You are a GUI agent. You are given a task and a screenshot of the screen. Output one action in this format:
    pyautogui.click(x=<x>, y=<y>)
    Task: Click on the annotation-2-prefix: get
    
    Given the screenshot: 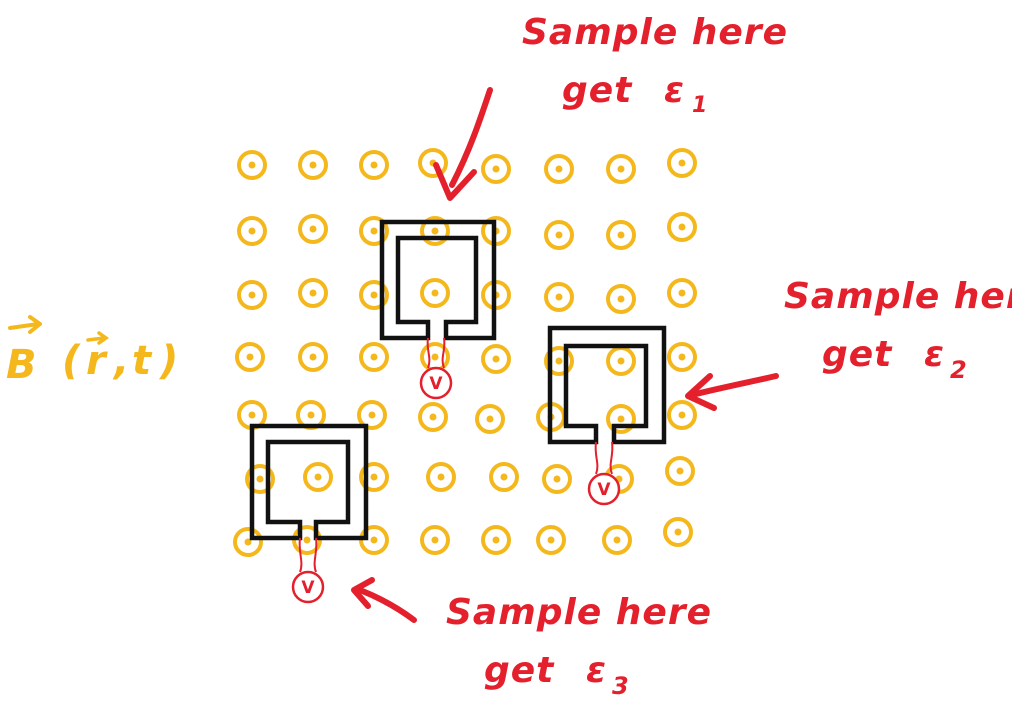 What is the action you would take?
    pyautogui.click(x=857, y=354)
    